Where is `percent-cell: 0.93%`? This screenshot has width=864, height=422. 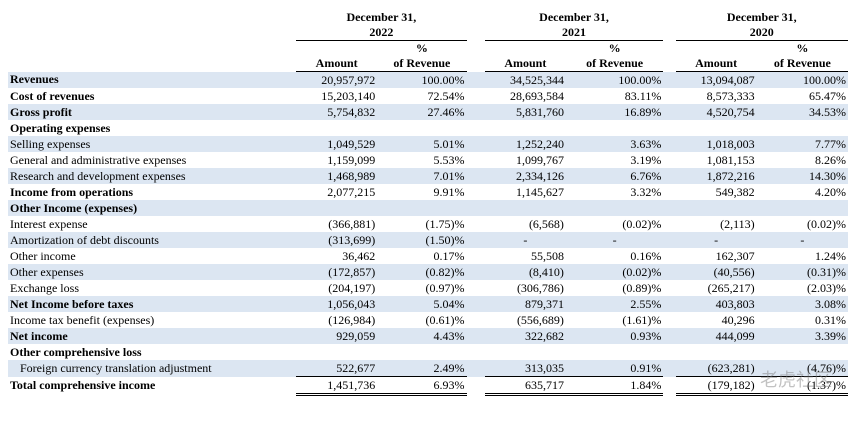 percent-cell: 0.93% is located at coordinates (646, 335).